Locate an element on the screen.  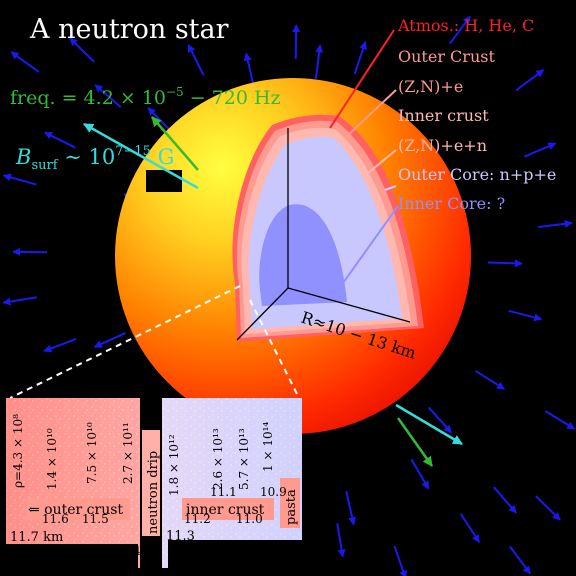
zoom-line-right is located at coordinates (275, 350).